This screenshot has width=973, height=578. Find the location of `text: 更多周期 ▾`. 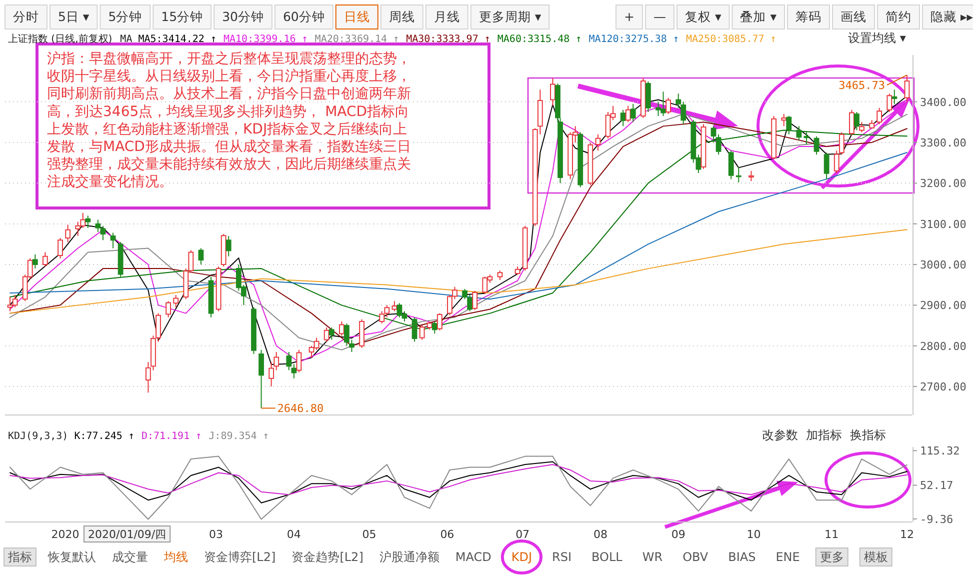

text: 更多周期 ▾ is located at coordinates (510, 16).